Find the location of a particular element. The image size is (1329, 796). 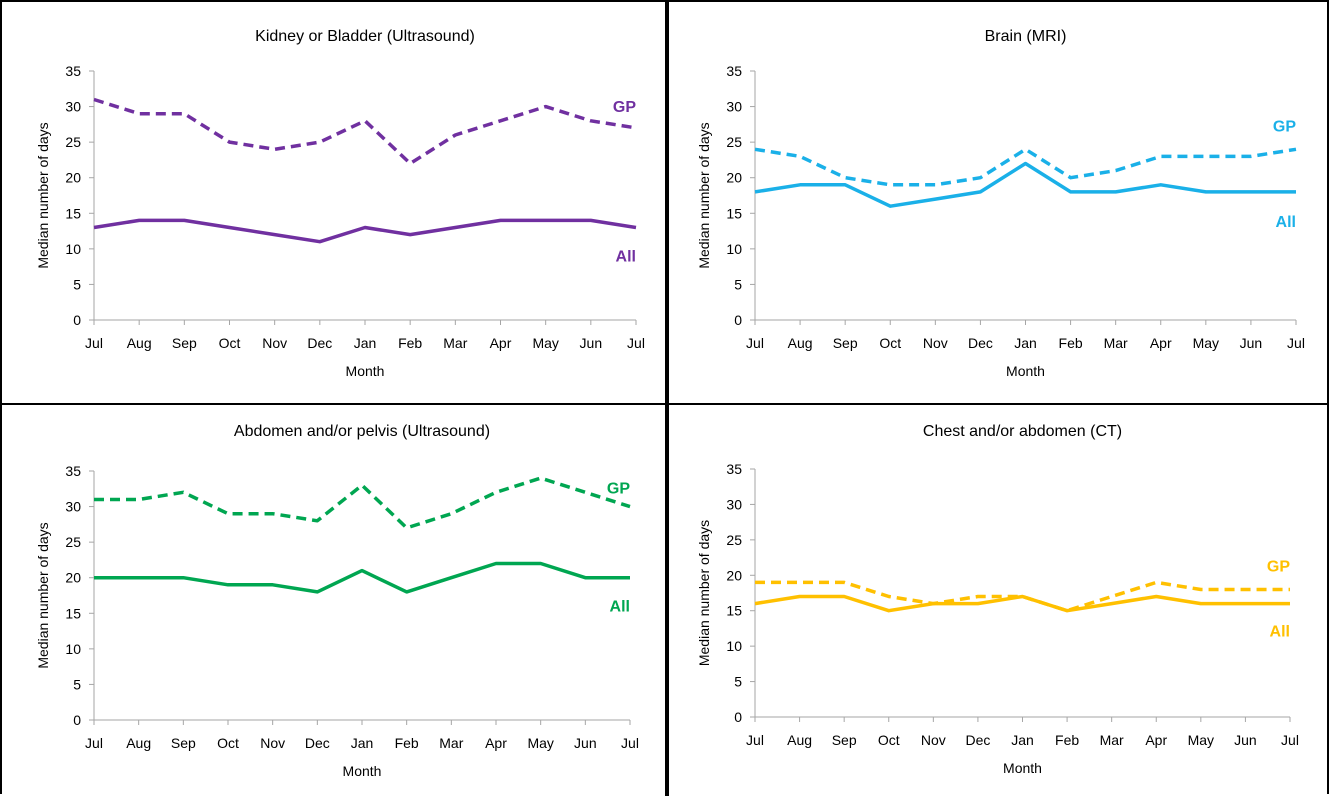

vertical-divider is located at coordinates (667, 399).